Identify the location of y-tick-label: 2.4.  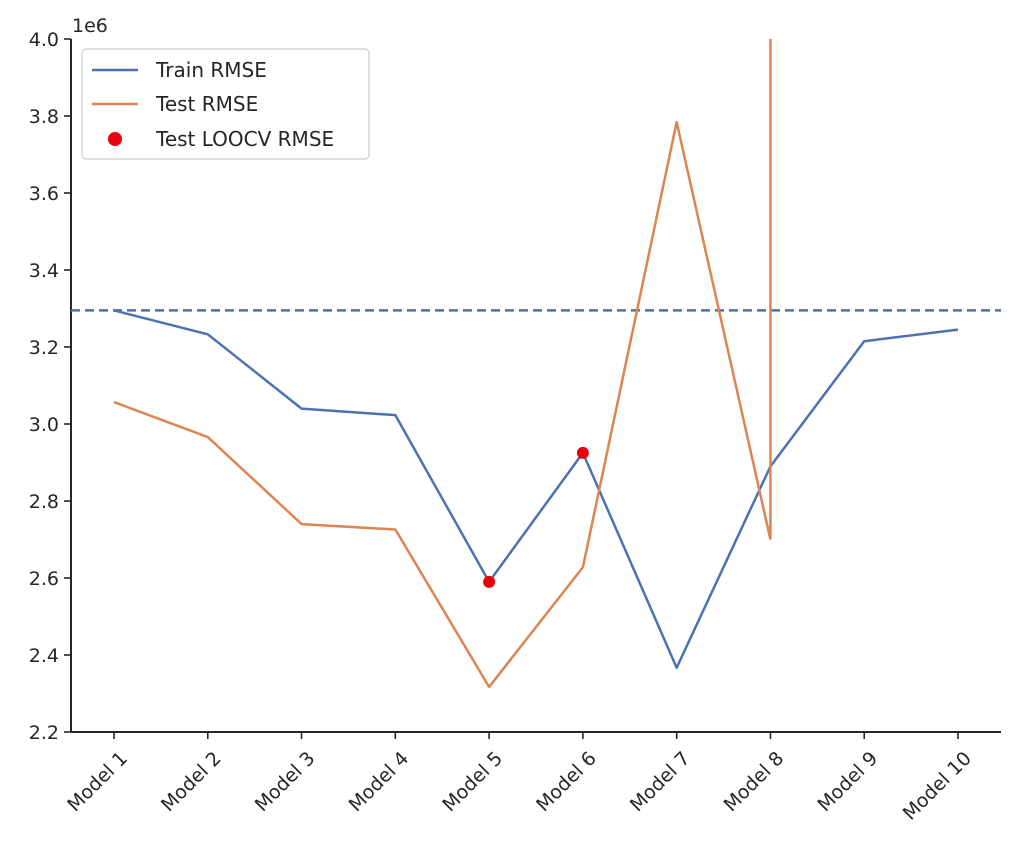
(44, 656).